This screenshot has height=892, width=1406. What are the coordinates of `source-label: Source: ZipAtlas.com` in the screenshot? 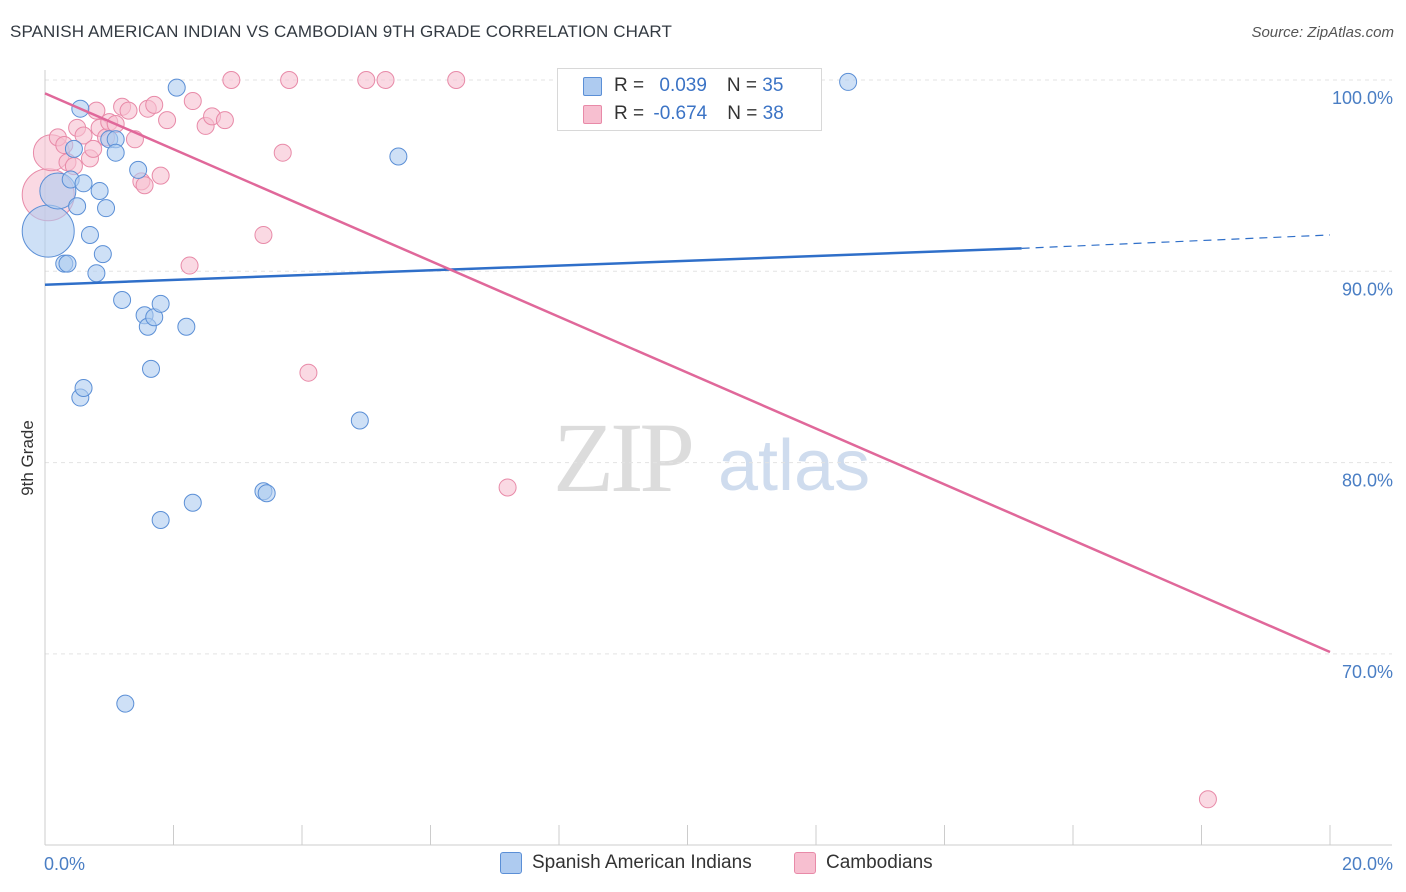 It's located at (1322, 32).